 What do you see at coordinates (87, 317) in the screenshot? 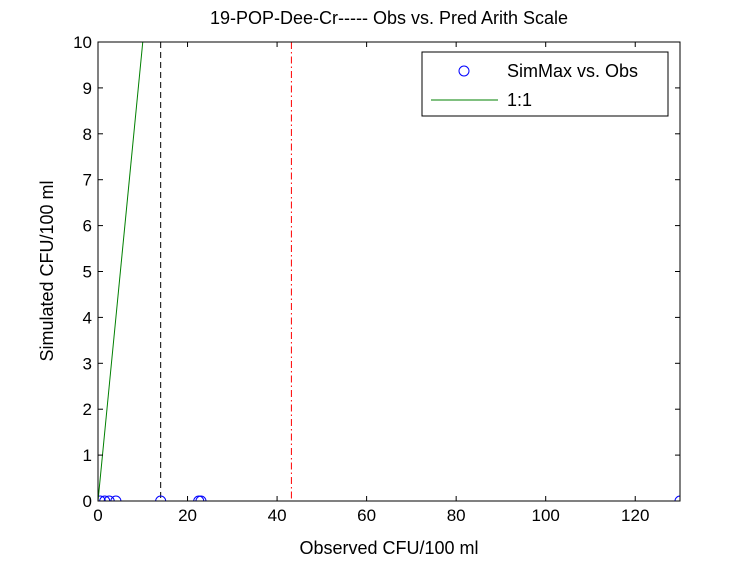
I see `y-tick-label-4: 4` at bounding box center [87, 317].